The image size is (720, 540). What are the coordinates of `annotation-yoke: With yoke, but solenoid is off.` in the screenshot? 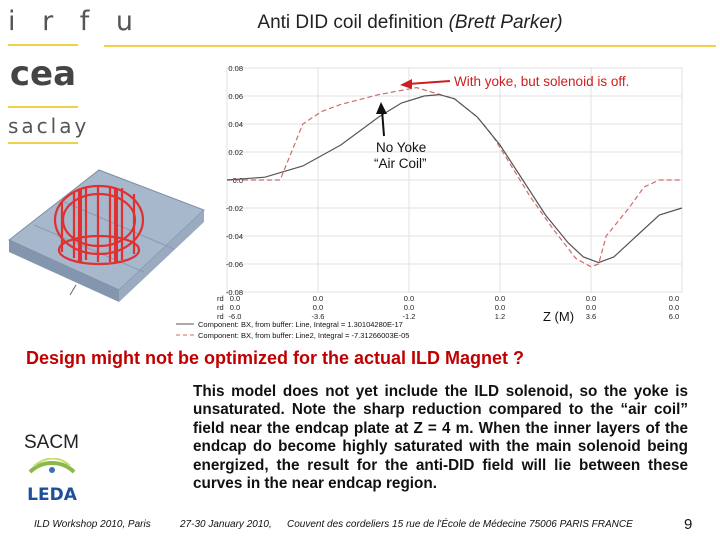 It's located at (514, 81).